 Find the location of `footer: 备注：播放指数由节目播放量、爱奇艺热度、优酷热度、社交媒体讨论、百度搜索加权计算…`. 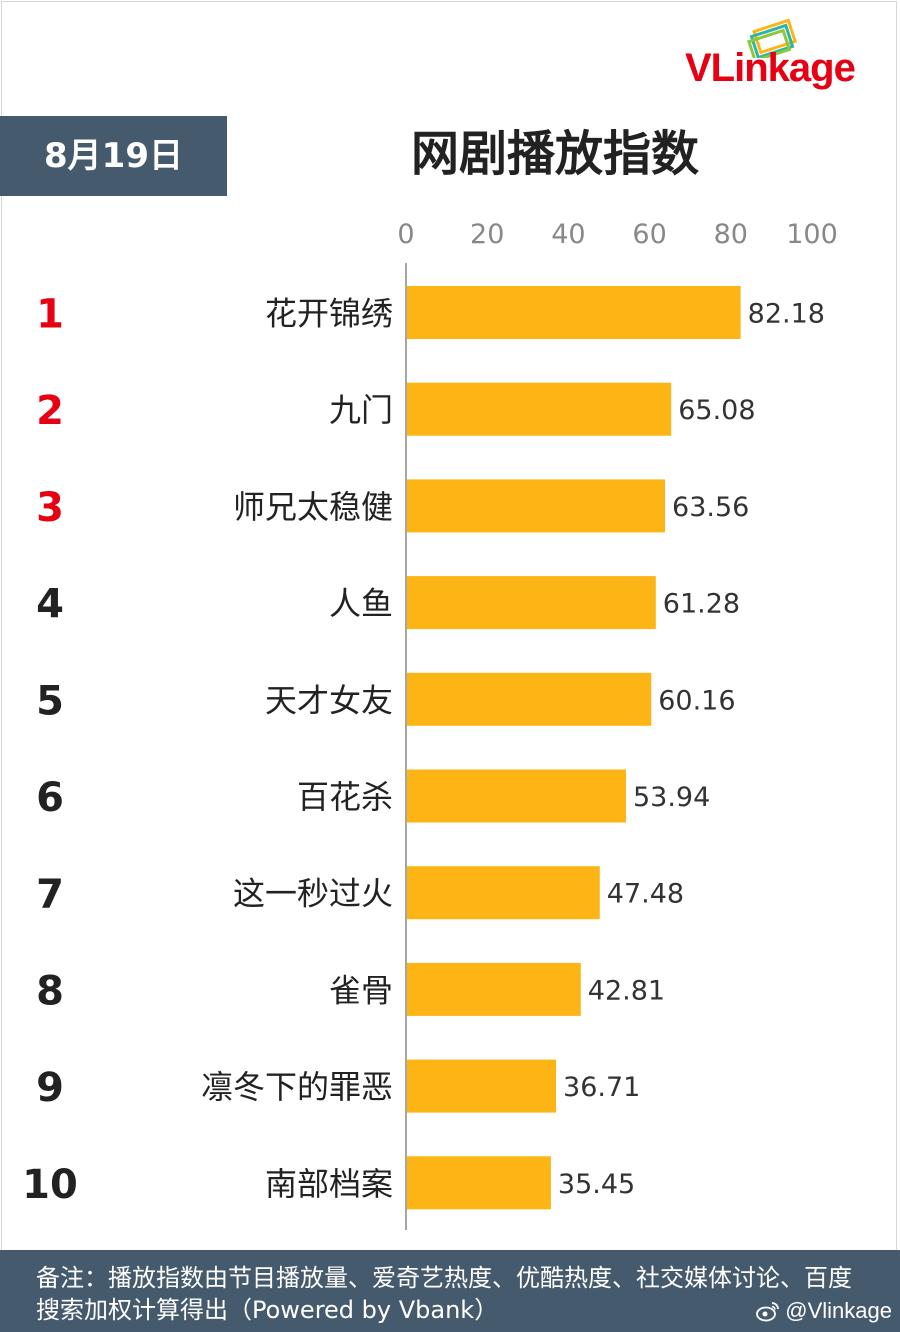

footer: 备注：播放指数由节目播放量、爱奇艺热度、优酷热度、社交媒体讨论、百度搜索加权计算… is located at coordinates (450, 1291).